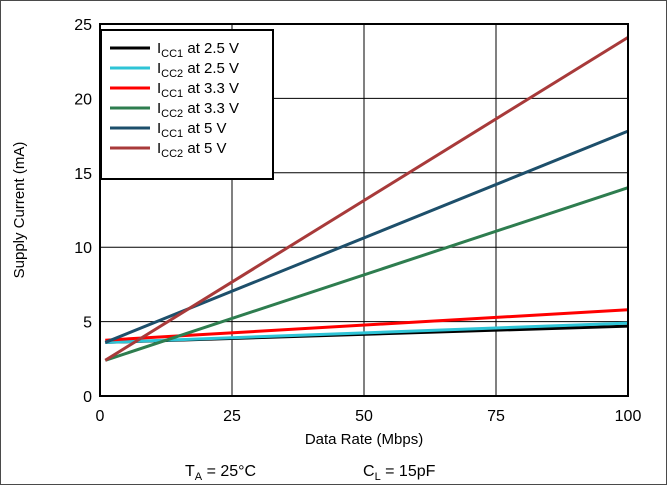 This screenshot has height=485, width=667. What do you see at coordinates (198, 50) in the screenshot?
I see `legend-entry-1: ICC1 at 2.5 V` at bounding box center [198, 50].